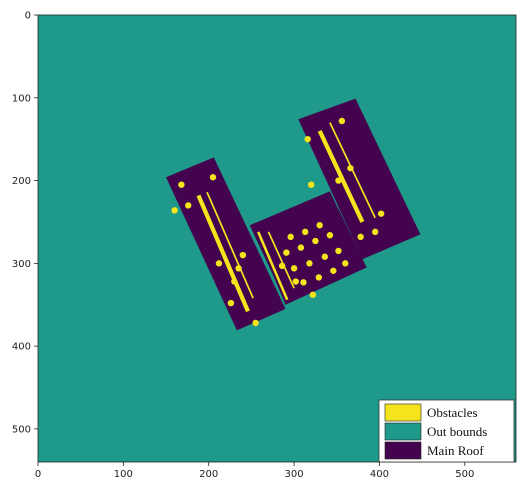 The width and height of the screenshot is (521, 492). Describe the element at coordinates (208, 474) in the screenshot. I see `x-tick-label: 200` at that location.